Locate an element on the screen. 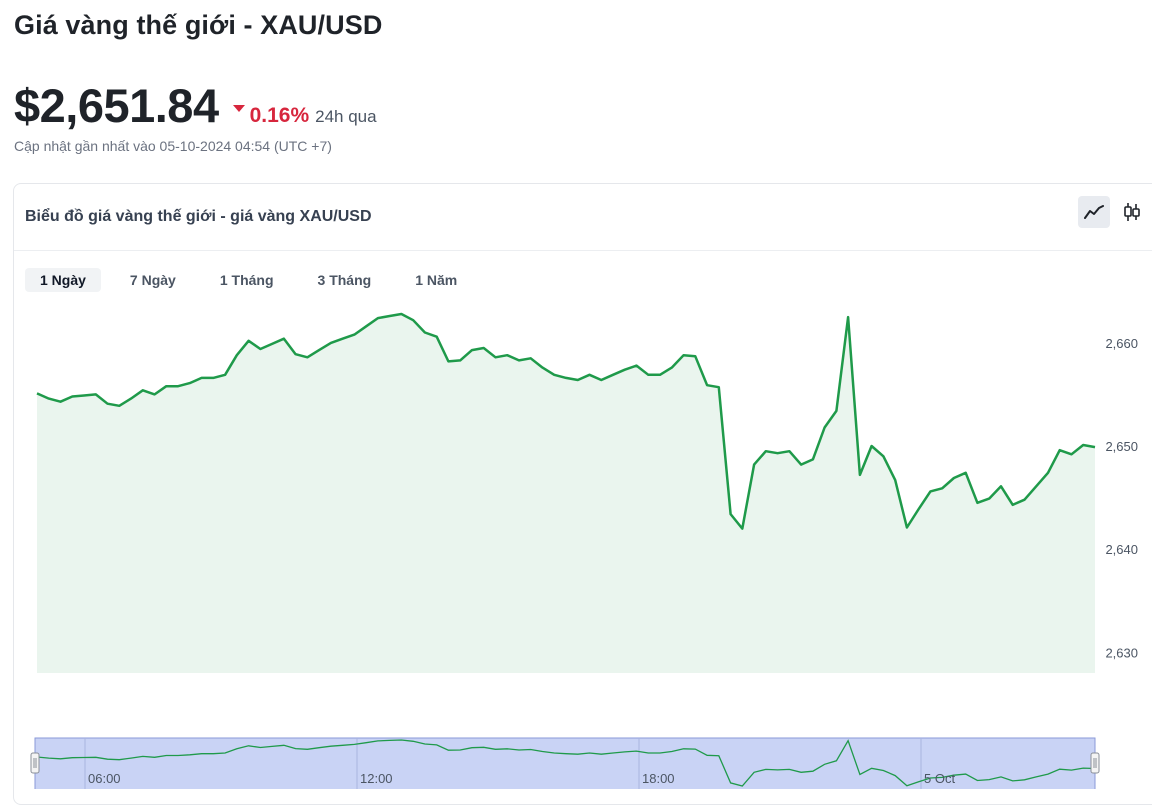 The height and width of the screenshot is (805, 1152). tab-1-month: 1 Tháng is located at coordinates (246, 280).